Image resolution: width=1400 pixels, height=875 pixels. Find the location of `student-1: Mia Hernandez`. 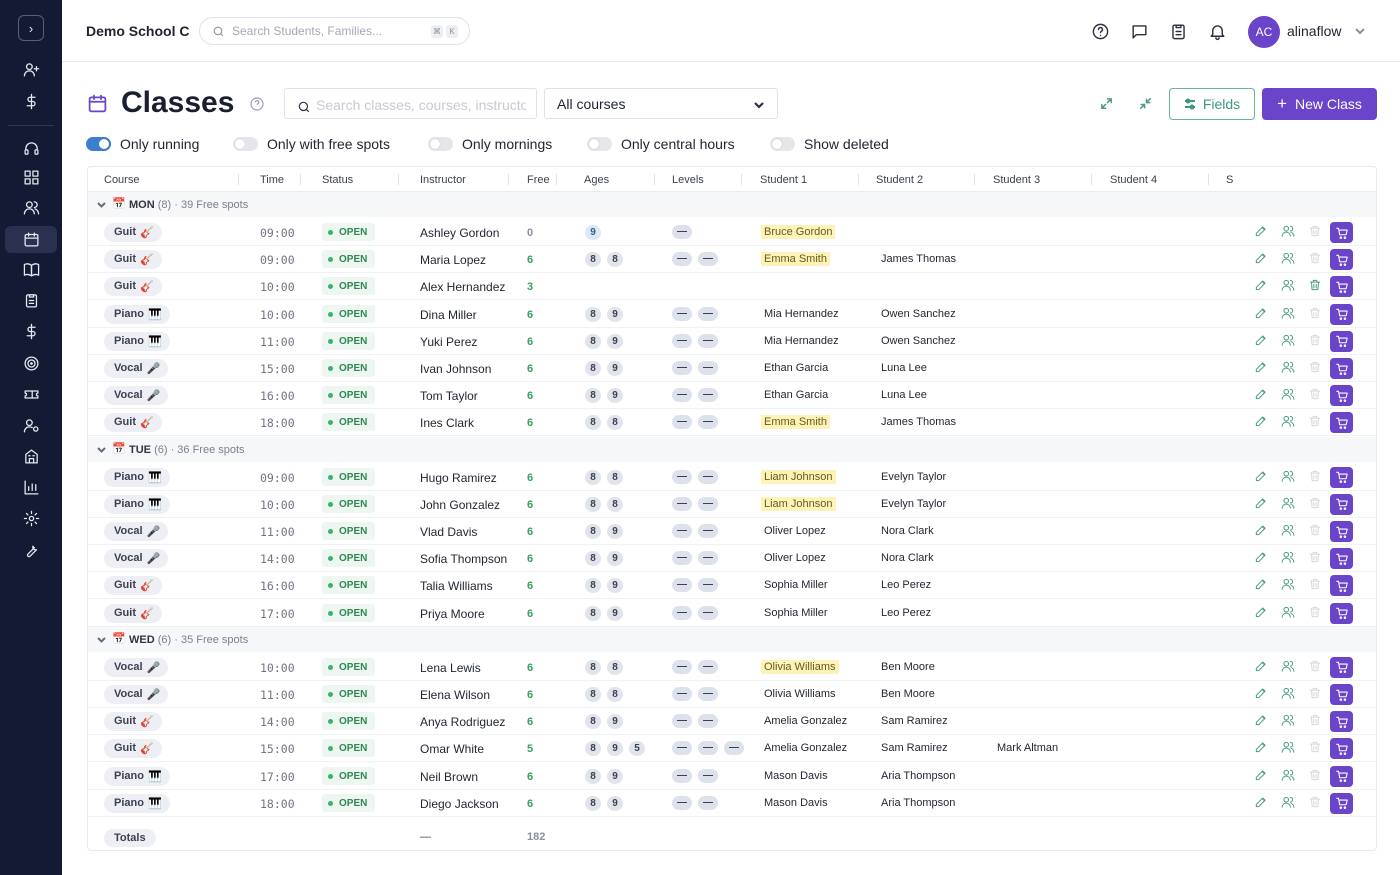

student-1: Mia Hernandez is located at coordinates (801, 313).